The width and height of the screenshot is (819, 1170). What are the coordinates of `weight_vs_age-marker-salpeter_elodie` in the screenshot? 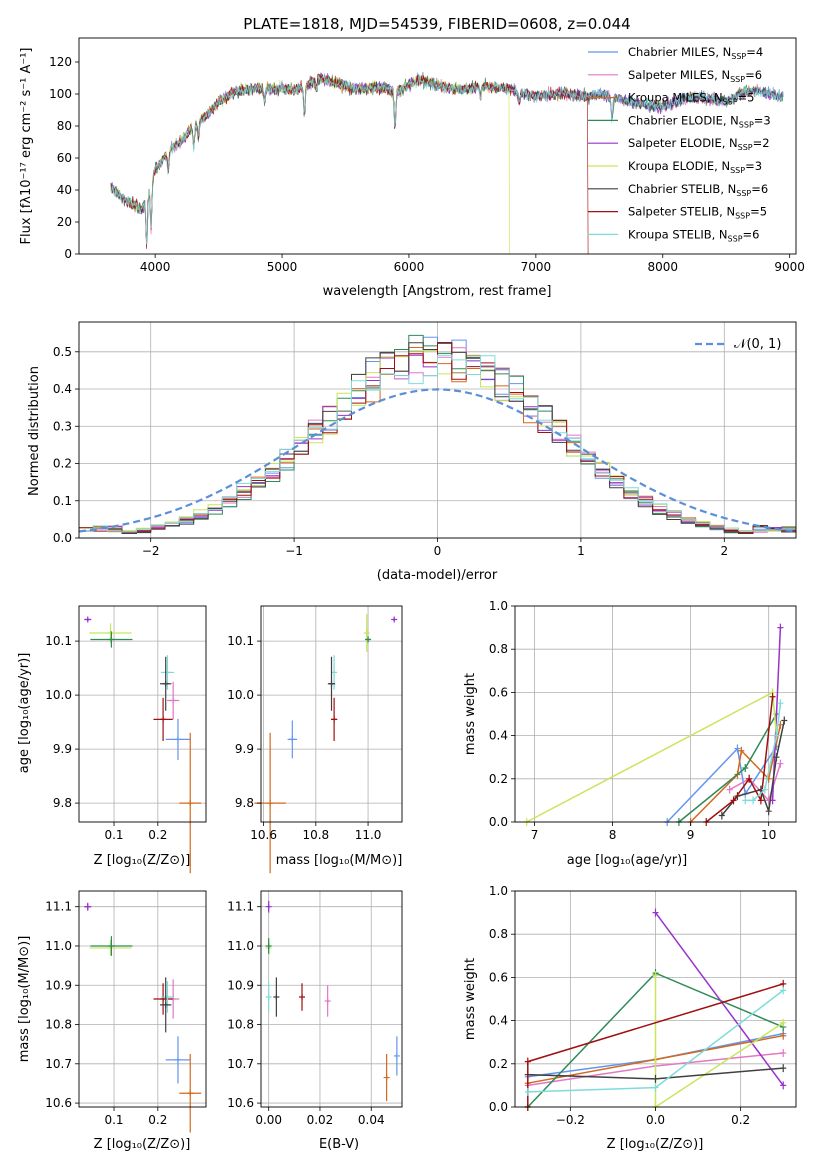 It's located at (780, 627).